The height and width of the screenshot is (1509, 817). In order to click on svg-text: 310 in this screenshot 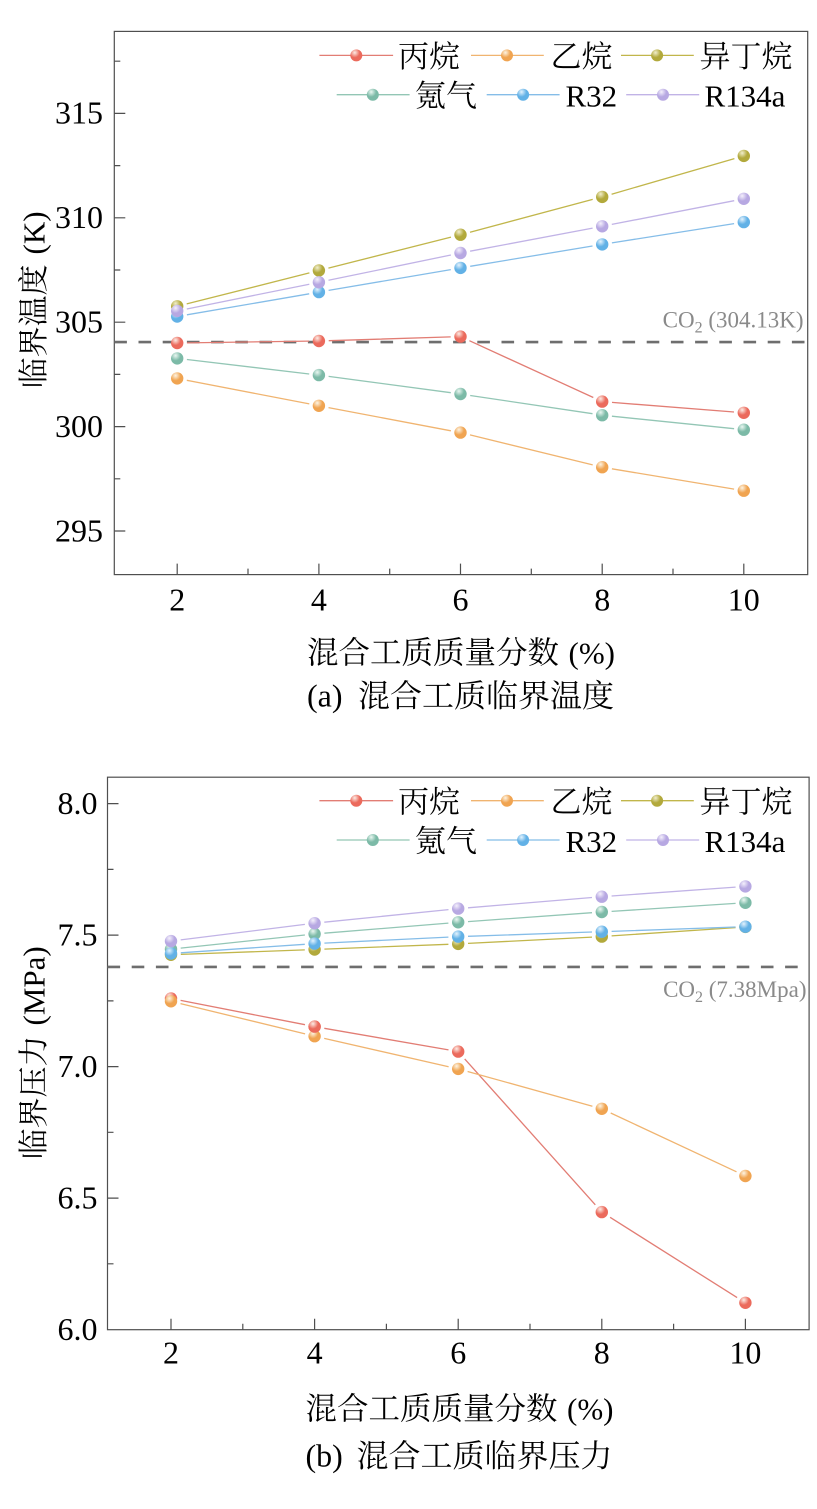, I will do `click(79, 217)`.